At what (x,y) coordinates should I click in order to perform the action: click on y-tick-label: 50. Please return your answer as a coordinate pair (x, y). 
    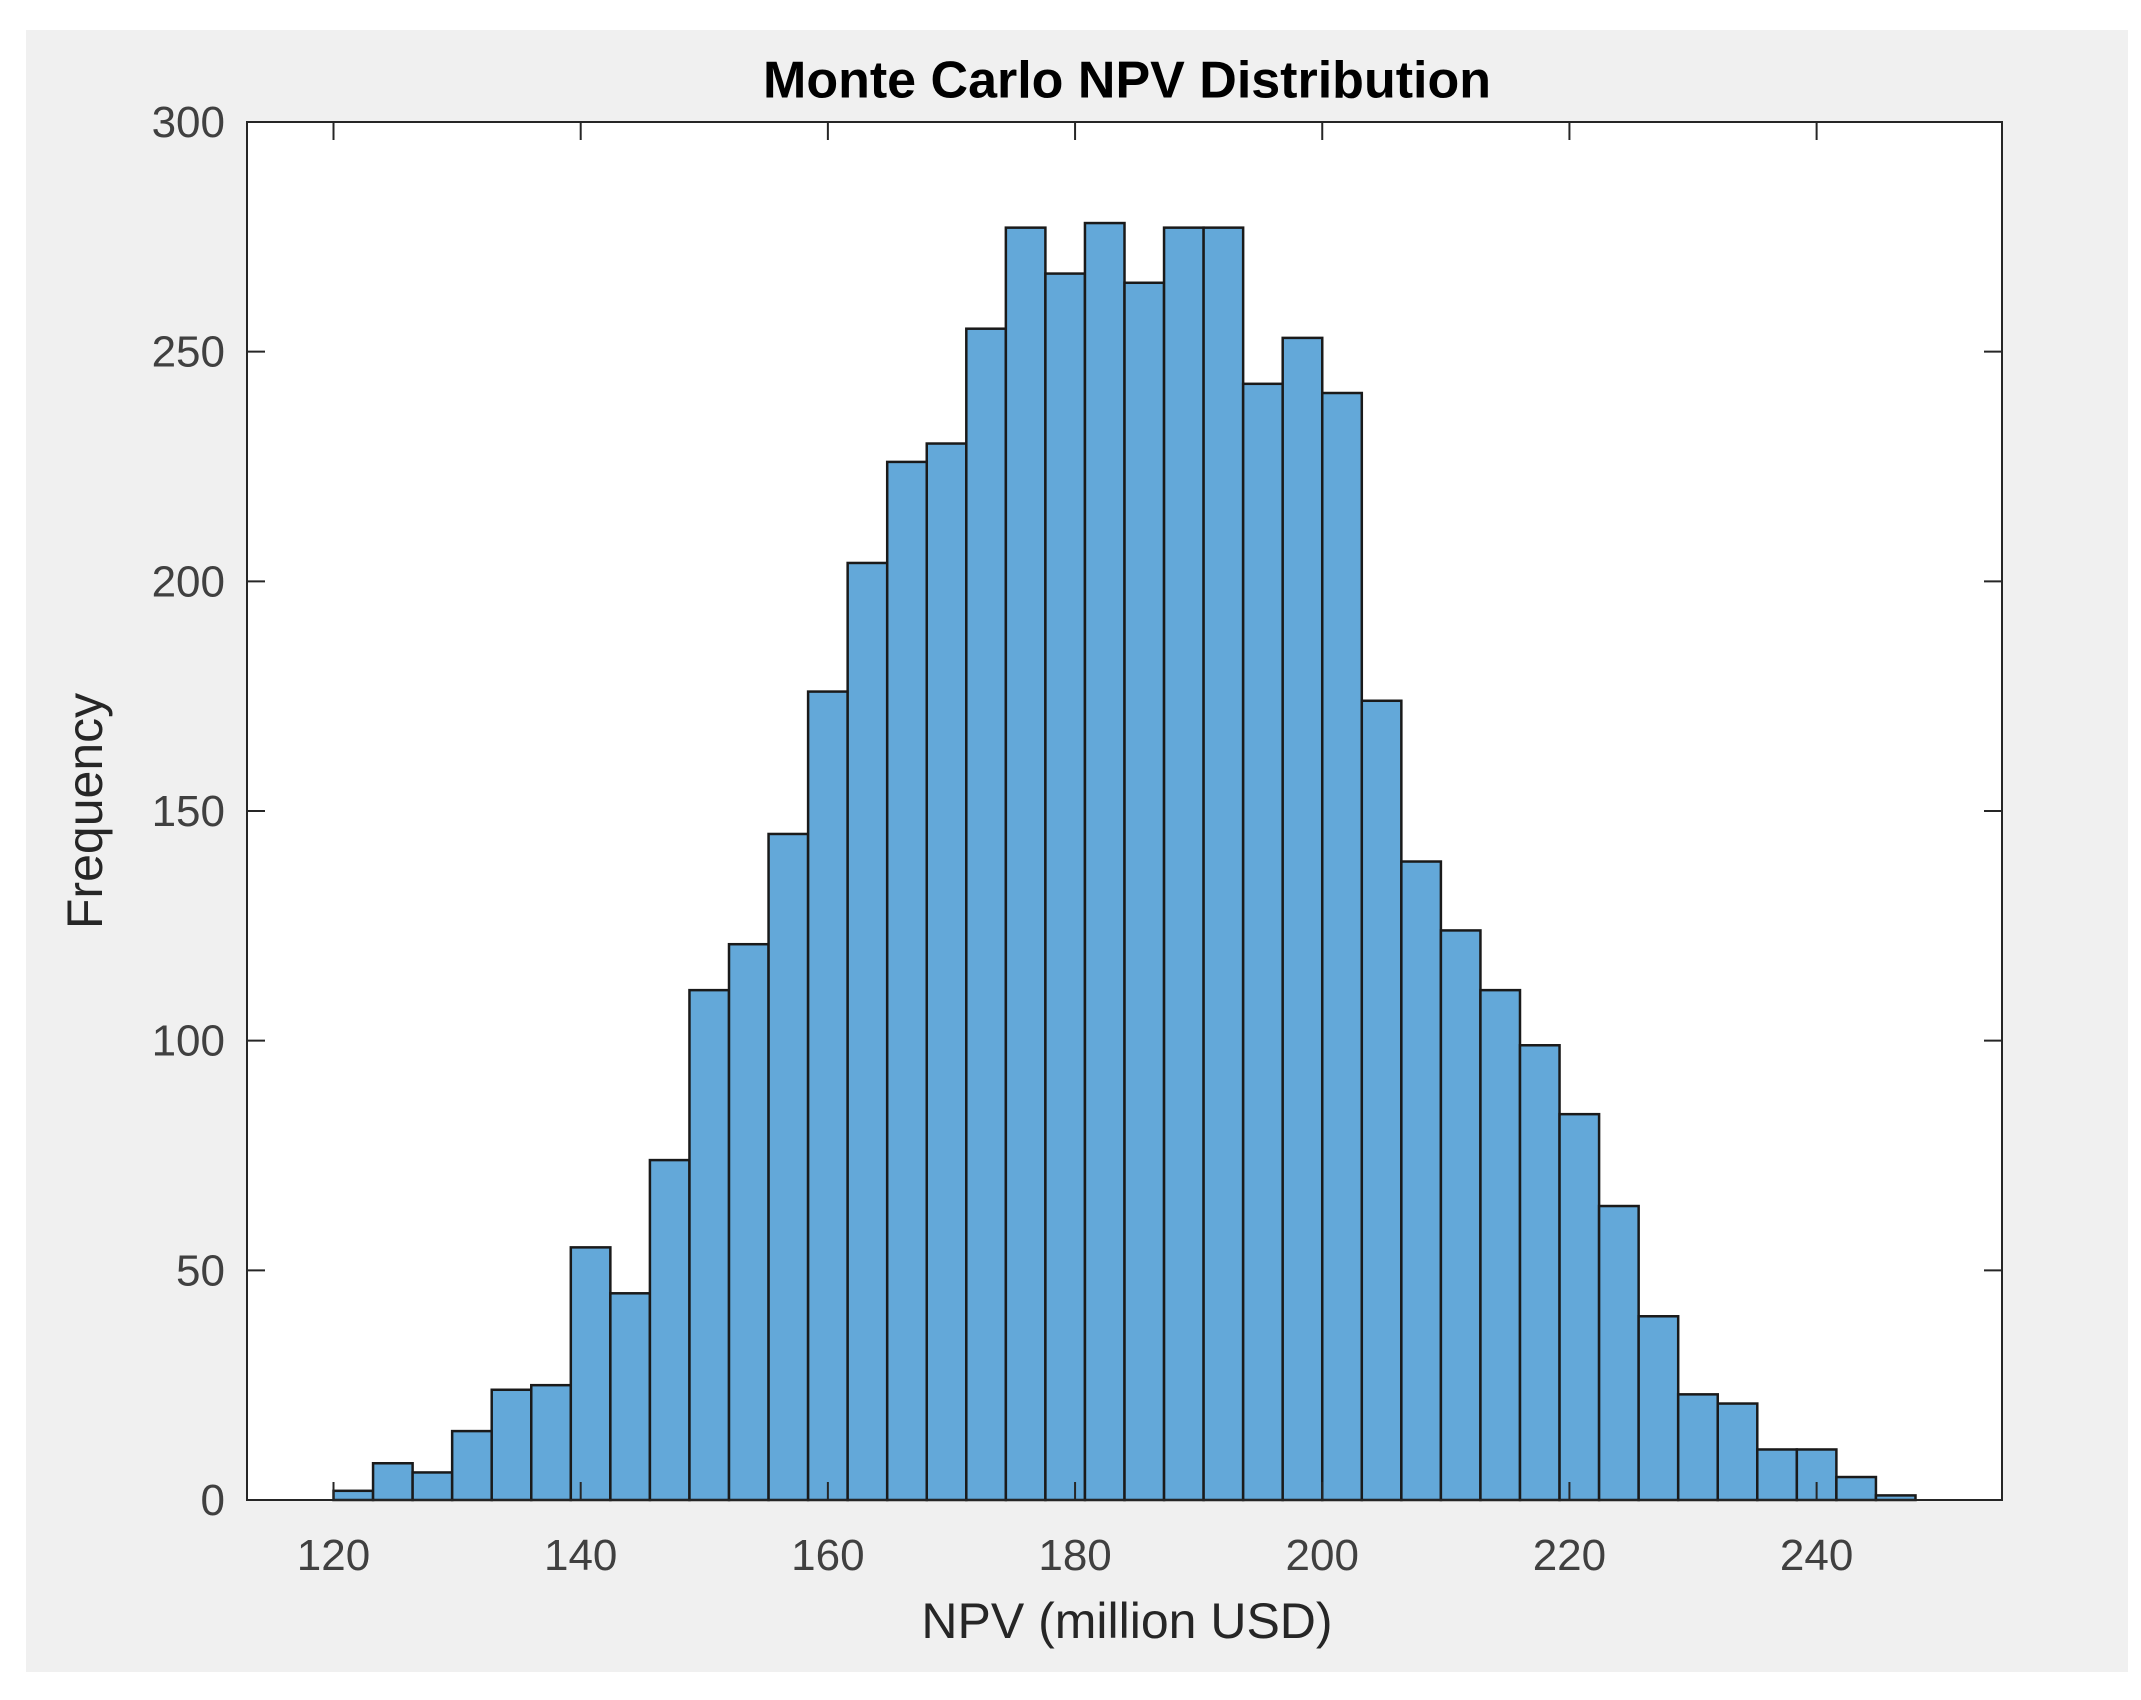
    Looking at the image, I should click on (200, 1270).